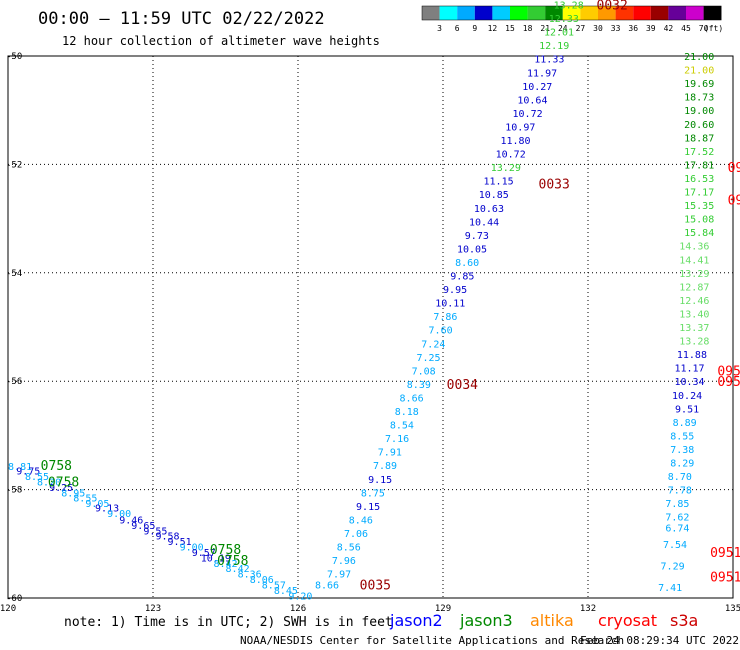 The image size is (740, 650). I want to click on colorbar-label: 12, so click(493, 28).